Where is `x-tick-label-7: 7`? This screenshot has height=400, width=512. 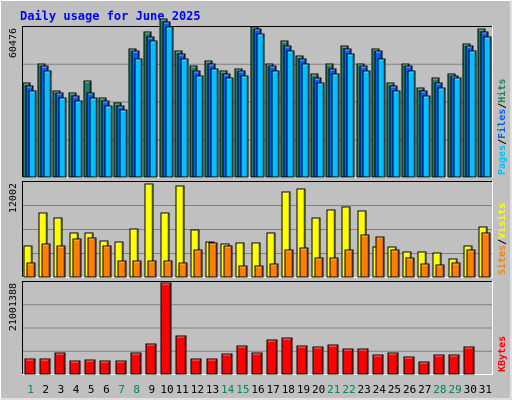 x-tick-label-7: 7 is located at coordinates (121, 389).